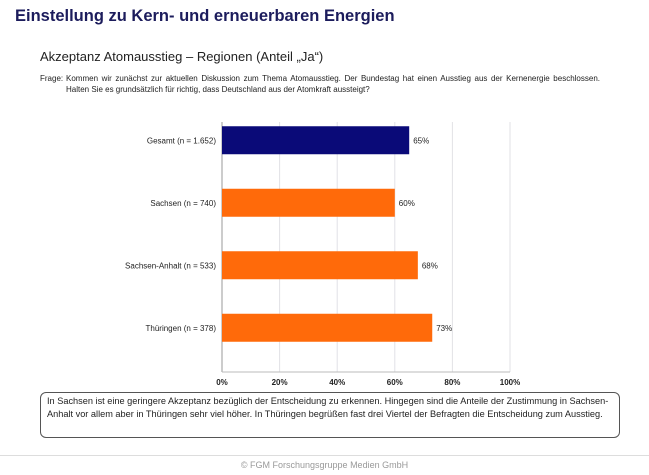 This screenshot has width=649, height=475. Describe the element at coordinates (337, 382) in the screenshot. I see `x-tick-label: 40%` at that location.